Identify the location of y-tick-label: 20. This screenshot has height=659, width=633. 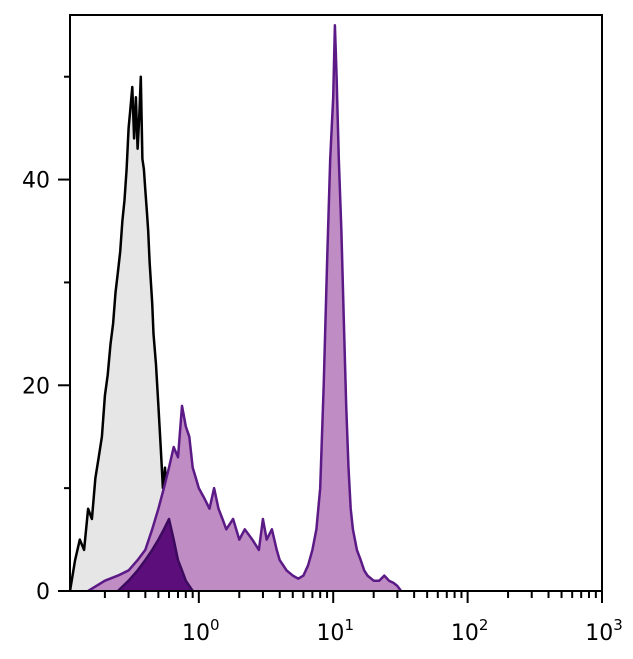
(36, 386).